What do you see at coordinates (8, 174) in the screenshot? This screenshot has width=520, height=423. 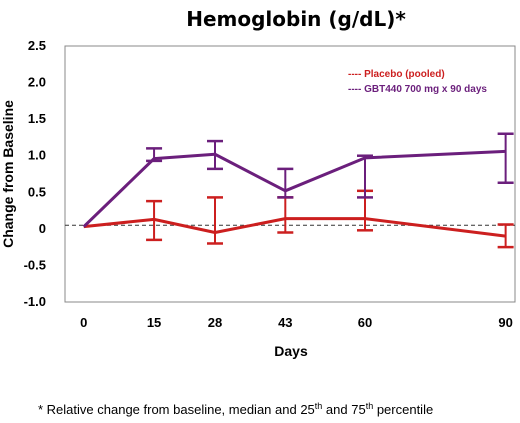 I see `y-axis-label: Change from Baseline` at bounding box center [8, 174].